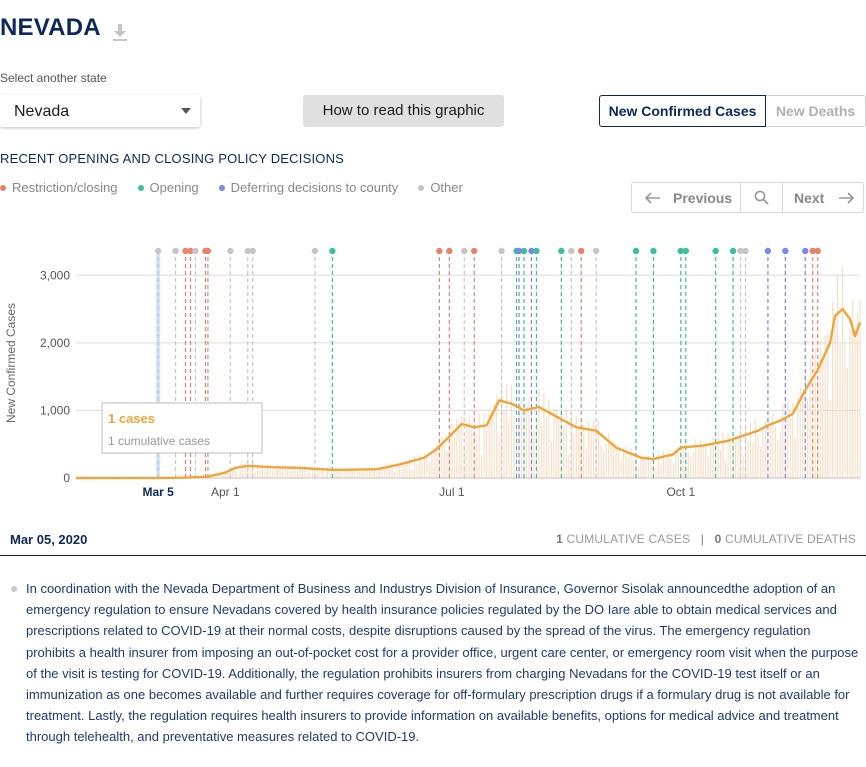 Image resolution: width=866 pixels, height=767 pixels. What do you see at coordinates (816, 111) in the screenshot?
I see `tab-new-deaths: New Deaths` at bounding box center [816, 111].